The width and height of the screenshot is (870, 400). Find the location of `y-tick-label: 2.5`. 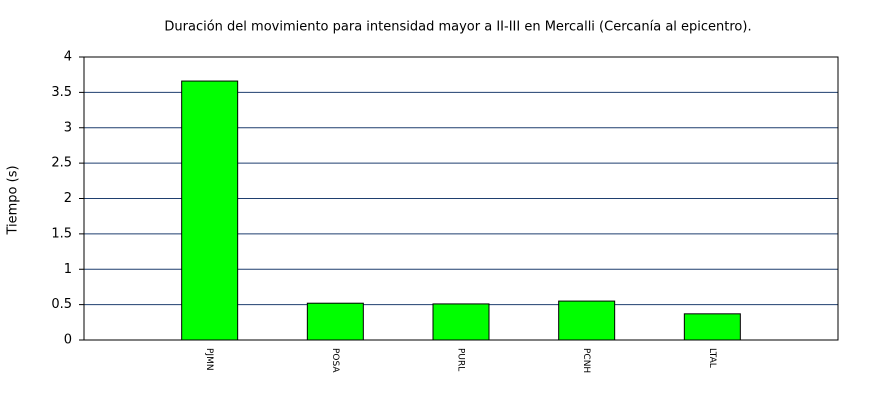

y-tick-label: 2.5 is located at coordinates (61, 163).